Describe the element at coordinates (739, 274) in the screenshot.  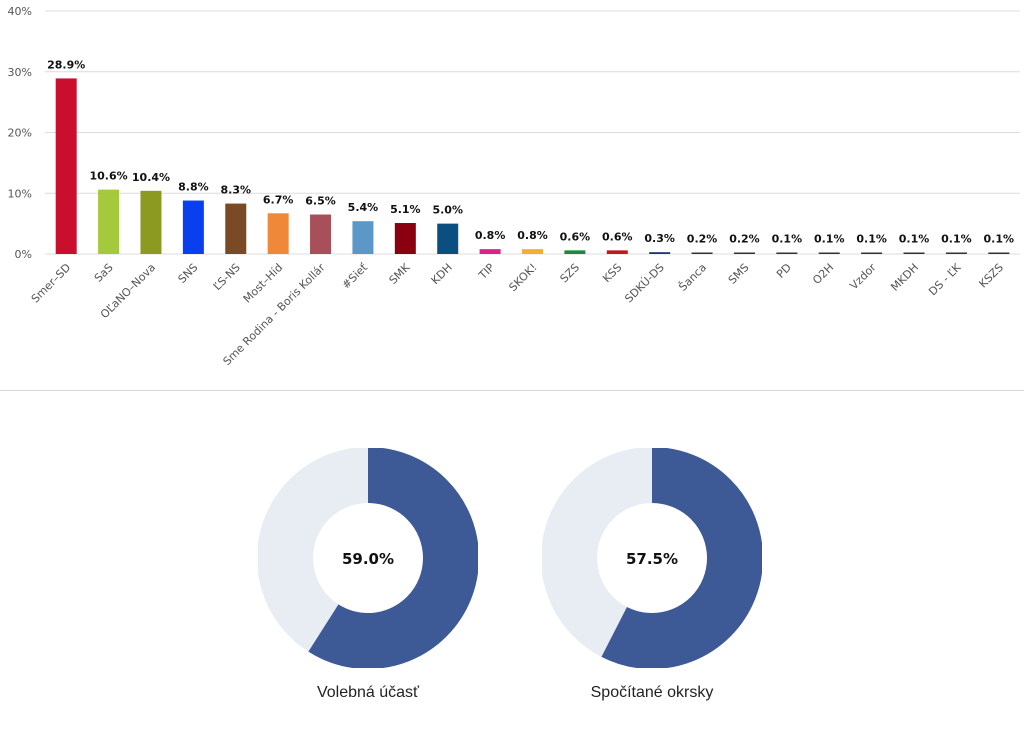
I see `x-category-label: SMS` at that location.